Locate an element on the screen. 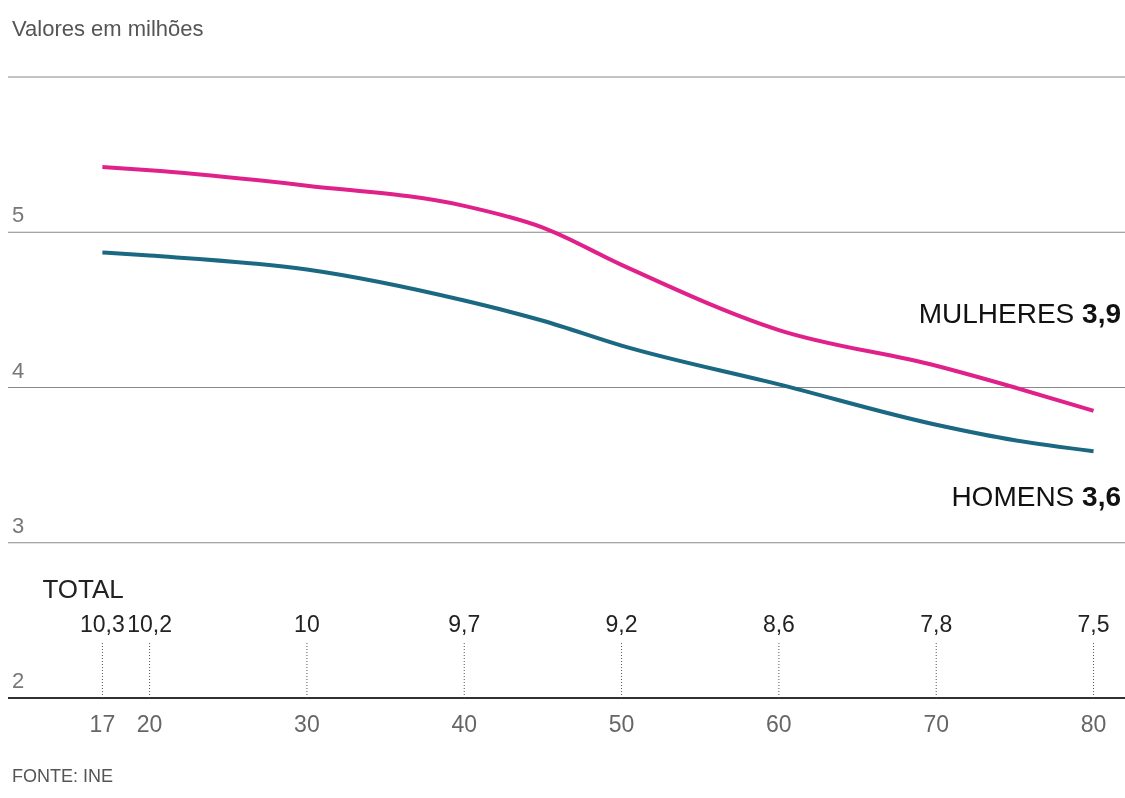 This screenshot has width=1125, height=798. series-label: HOMENS is located at coordinates (1013, 497).